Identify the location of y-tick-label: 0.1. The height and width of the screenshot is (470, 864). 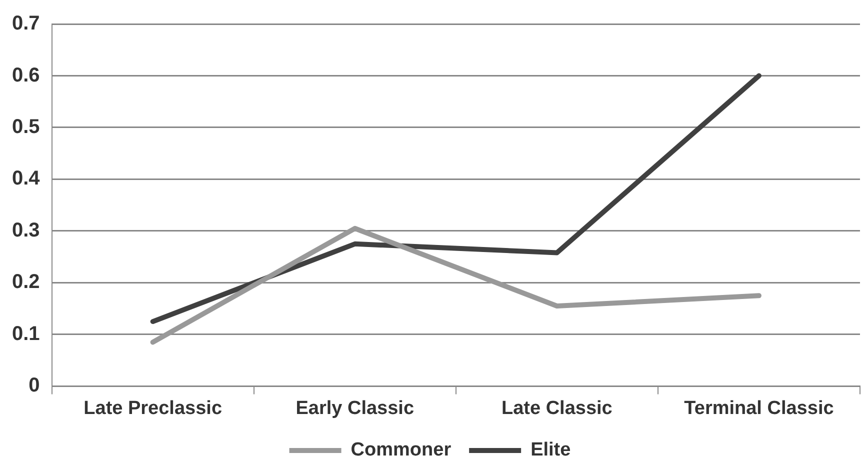
(26, 333).